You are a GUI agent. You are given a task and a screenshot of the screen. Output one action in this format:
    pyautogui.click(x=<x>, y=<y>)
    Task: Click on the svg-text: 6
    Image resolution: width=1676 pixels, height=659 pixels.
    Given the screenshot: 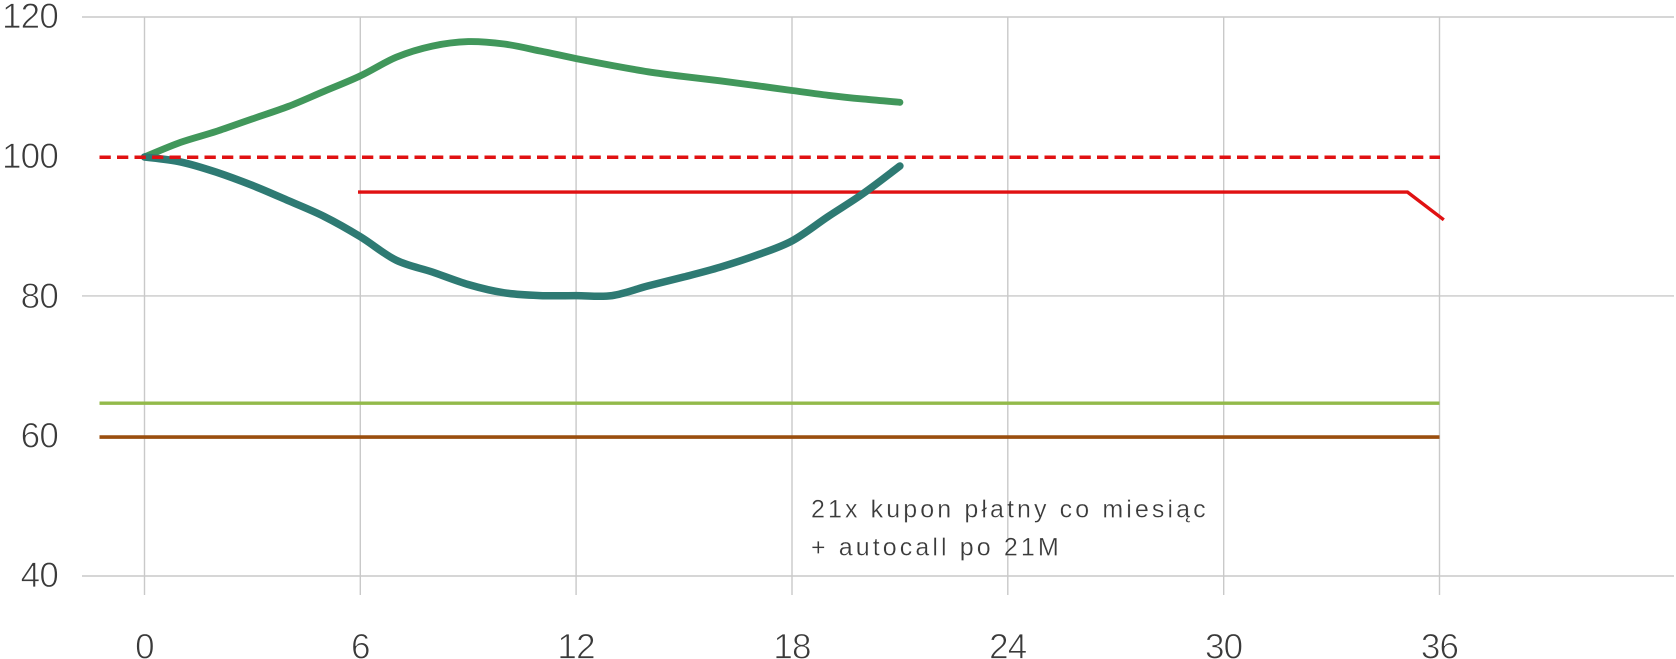 What is the action you would take?
    pyautogui.click(x=360, y=643)
    